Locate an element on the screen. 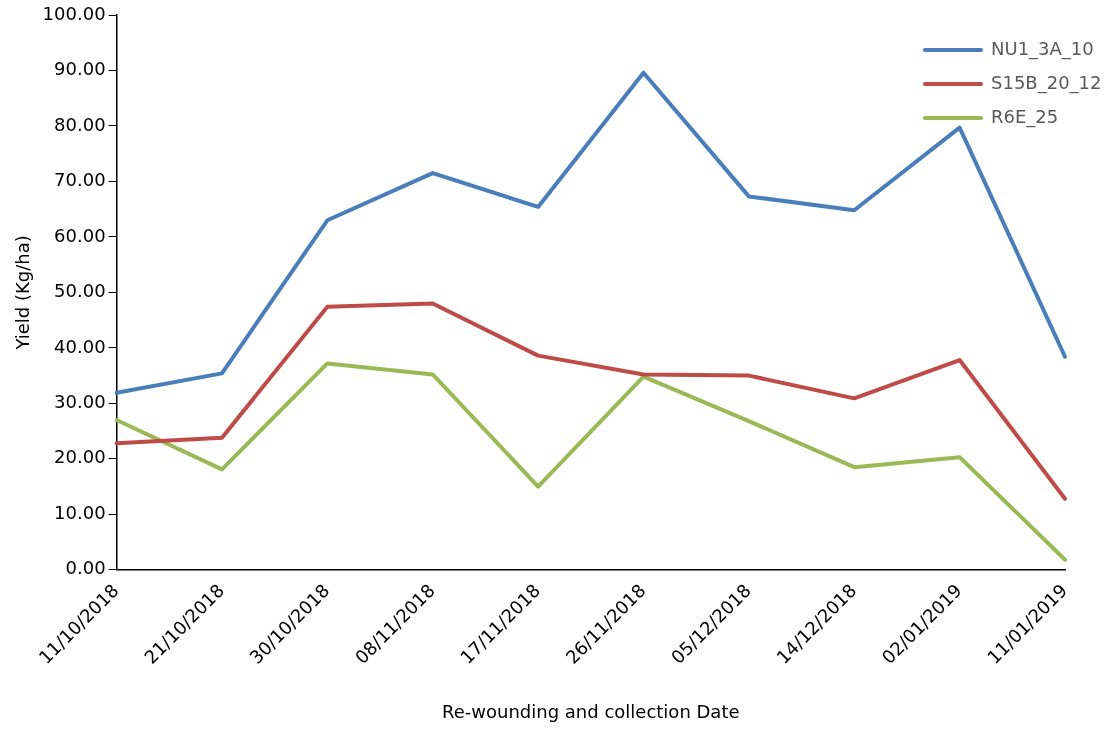 This screenshot has width=1115, height=738. x-axis-title: Re-wounding and collection Date is located at coordinates (591, 711).